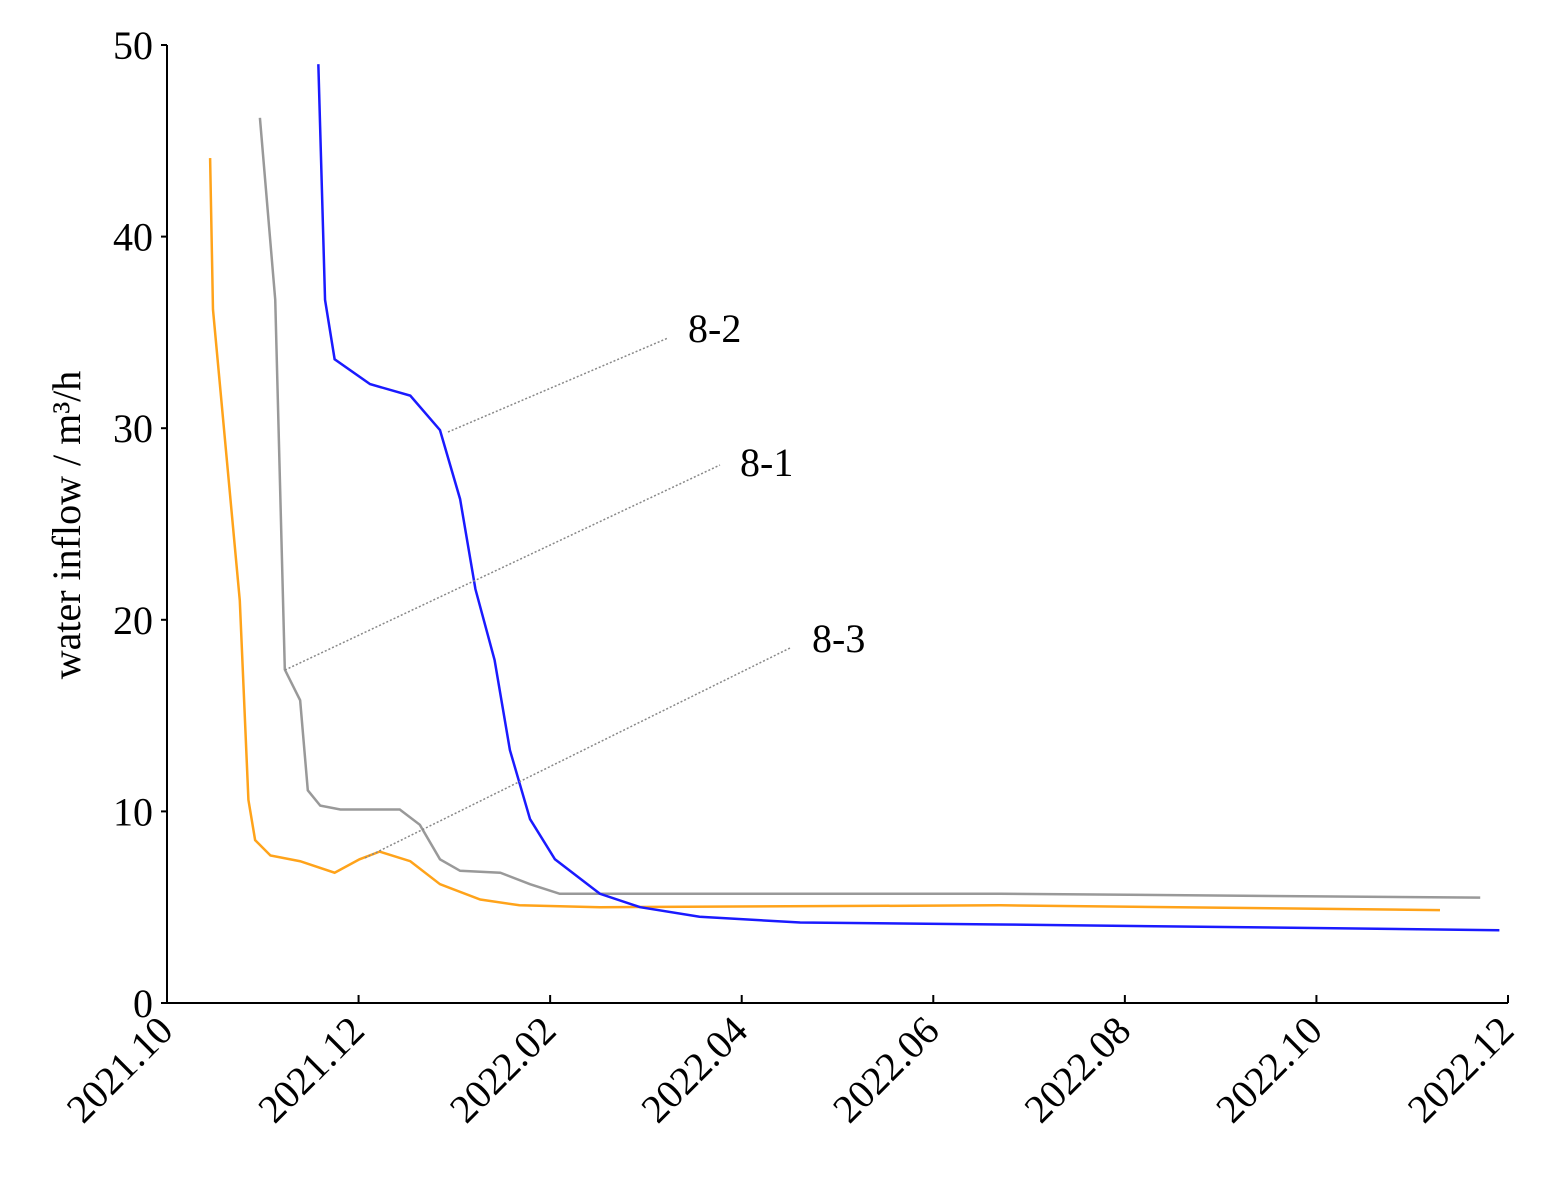  What do you see at coordinates (133, 428) in the screenshot?
I see `y-tick-label: 30` at bounding box center [133, 428].